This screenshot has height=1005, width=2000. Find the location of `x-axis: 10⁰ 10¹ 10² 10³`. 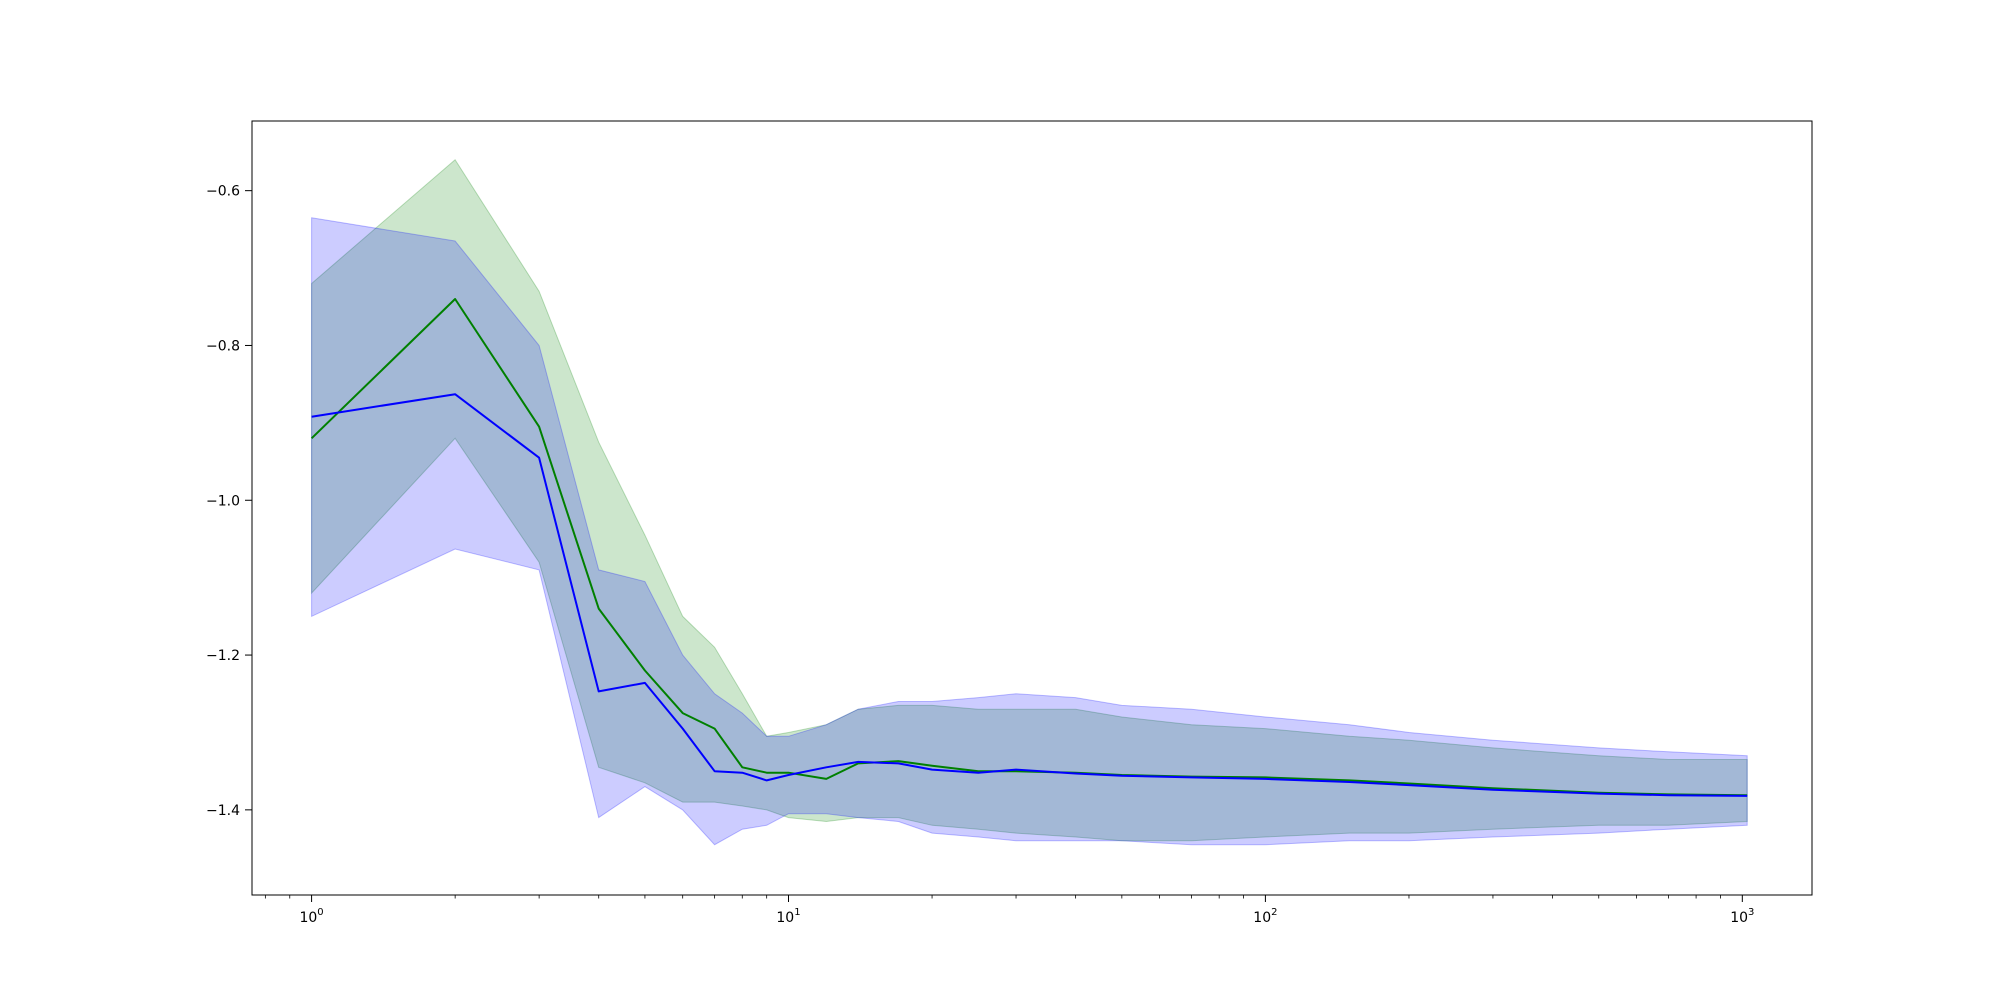

x-axis: 10⁰ 10¹ 10² 10³ is located at coordinates (1009, 910).